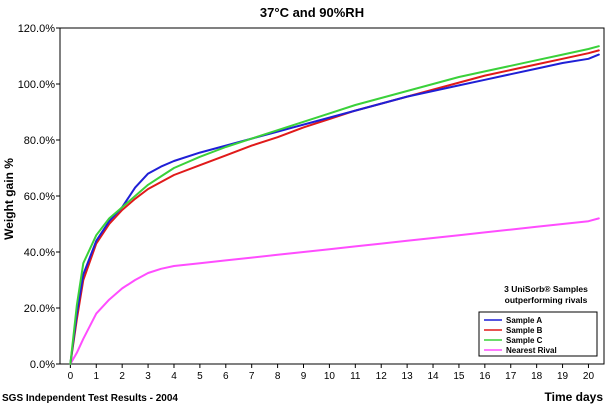 The image size is (606, 406). What do you see at coordinates (546, 289) in the screenshot?
I see `annotation-line-1: 3 UniSorb® Samples` at bounding box center [546, 289].